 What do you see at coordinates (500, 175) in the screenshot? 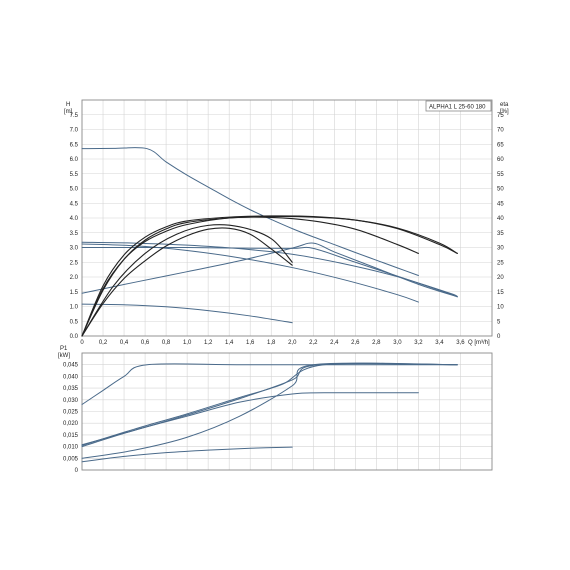
I see `eta-tick-label: 55` at bounding box center [500, 175].